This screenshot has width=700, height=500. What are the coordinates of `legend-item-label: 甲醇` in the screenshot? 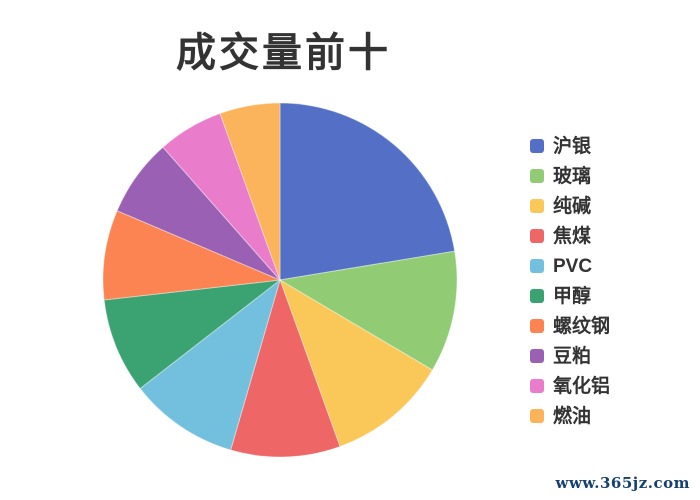 It's located at (572, 296).